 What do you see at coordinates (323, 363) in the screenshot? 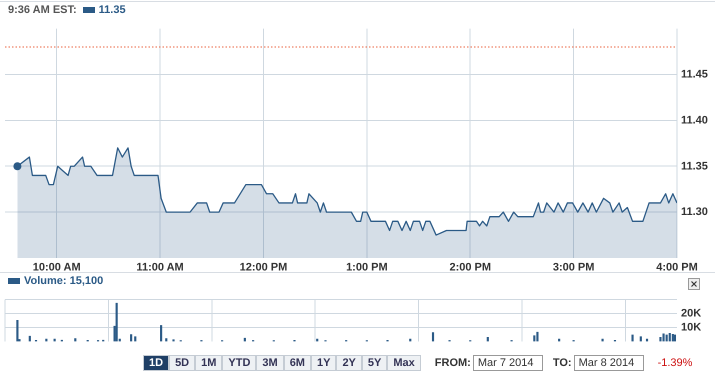
I see `text: 1Y` at bounding box center [323, 363].